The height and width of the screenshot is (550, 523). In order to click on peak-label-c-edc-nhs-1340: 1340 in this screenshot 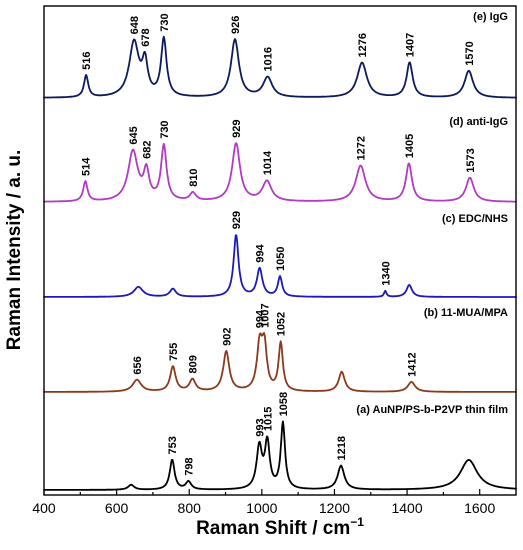, I will do `click(386, 273)`.